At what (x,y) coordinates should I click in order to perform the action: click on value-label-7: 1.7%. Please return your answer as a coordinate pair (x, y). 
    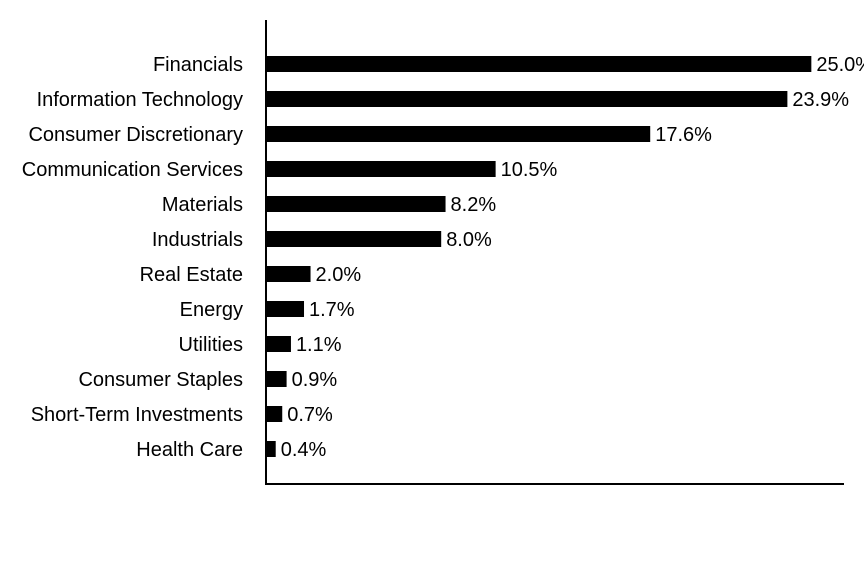
    Looking at the image, I should click on (332, 310).